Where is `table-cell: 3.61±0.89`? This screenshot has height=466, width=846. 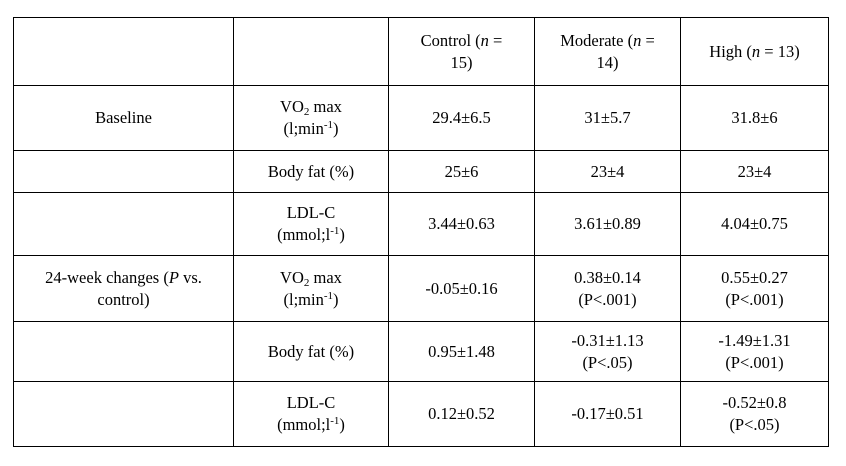
table-cell: 3.61±0.89 is located at coordinates (607, 224).